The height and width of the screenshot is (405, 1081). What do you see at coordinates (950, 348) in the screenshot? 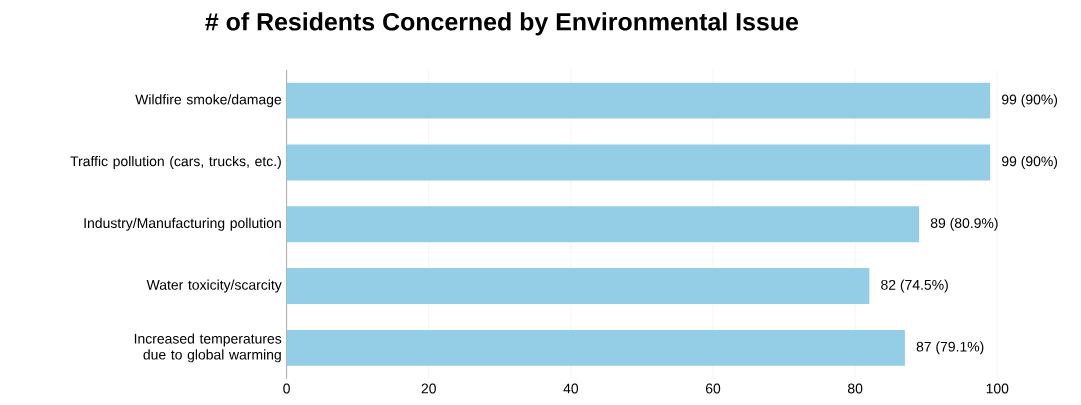
I see `data-label: 87 (79.1%)` at bounding box center [950, 348].